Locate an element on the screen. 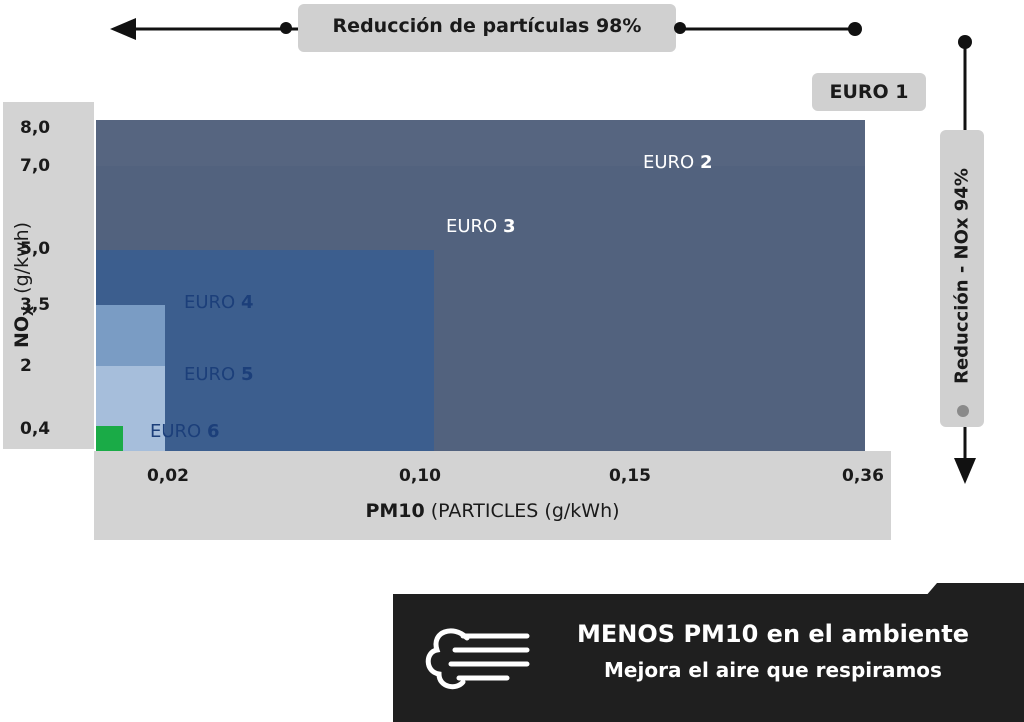  nox-reduction-pill is located at coordinates (962, 278).